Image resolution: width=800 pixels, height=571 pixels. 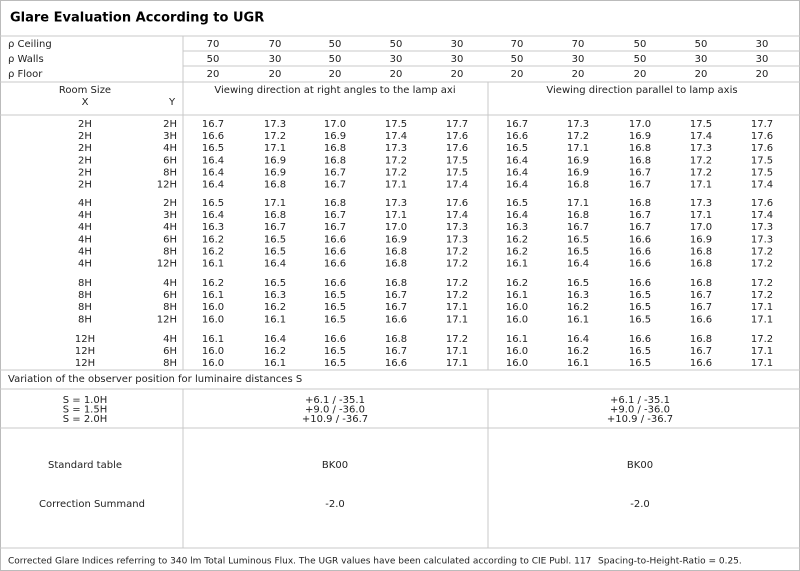 What do you see at coordinates (762, 160) in the screenshot?
I see `ugr-value: 17.5` at bounding box center [762, 160].